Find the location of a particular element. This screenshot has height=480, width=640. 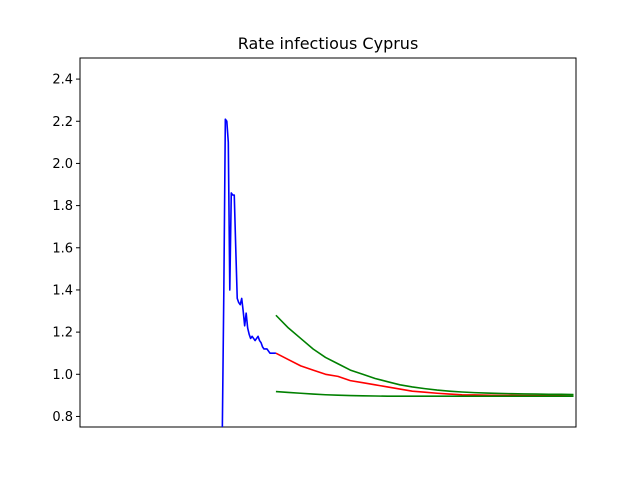

y-axis: 0.8 1.0 1.2 1.4 1.6 1.8 2.0 2.2 2.4 is located at coordinates (66, 249).